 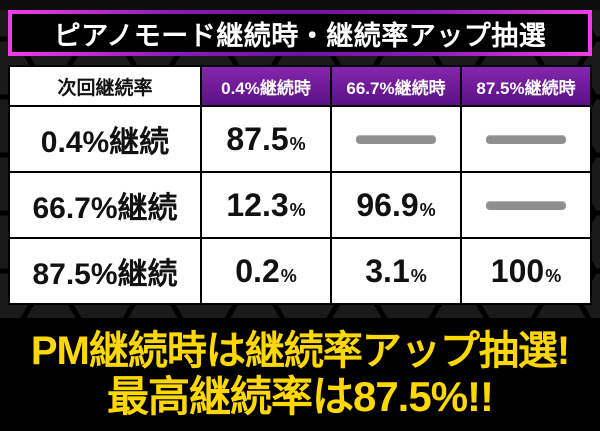 I want to click on value-cell: 87.5%, so click(x=266, y=139).